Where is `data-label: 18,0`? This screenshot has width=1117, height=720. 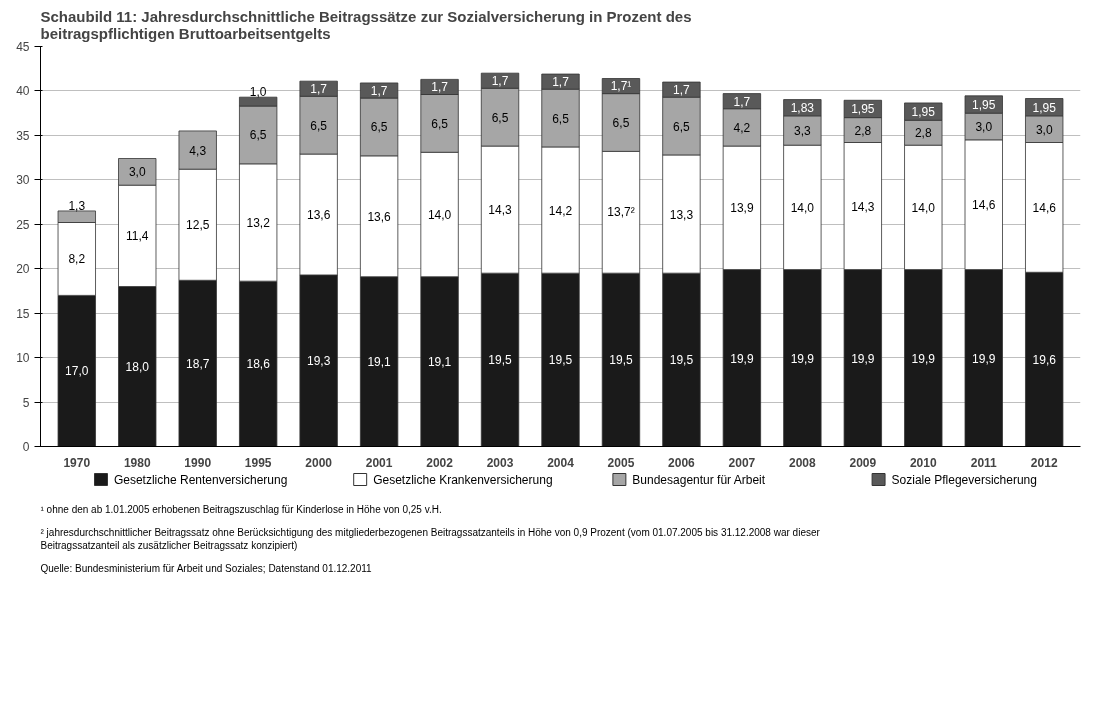 data-label: 18,0 is located at coordinates (137, 367).